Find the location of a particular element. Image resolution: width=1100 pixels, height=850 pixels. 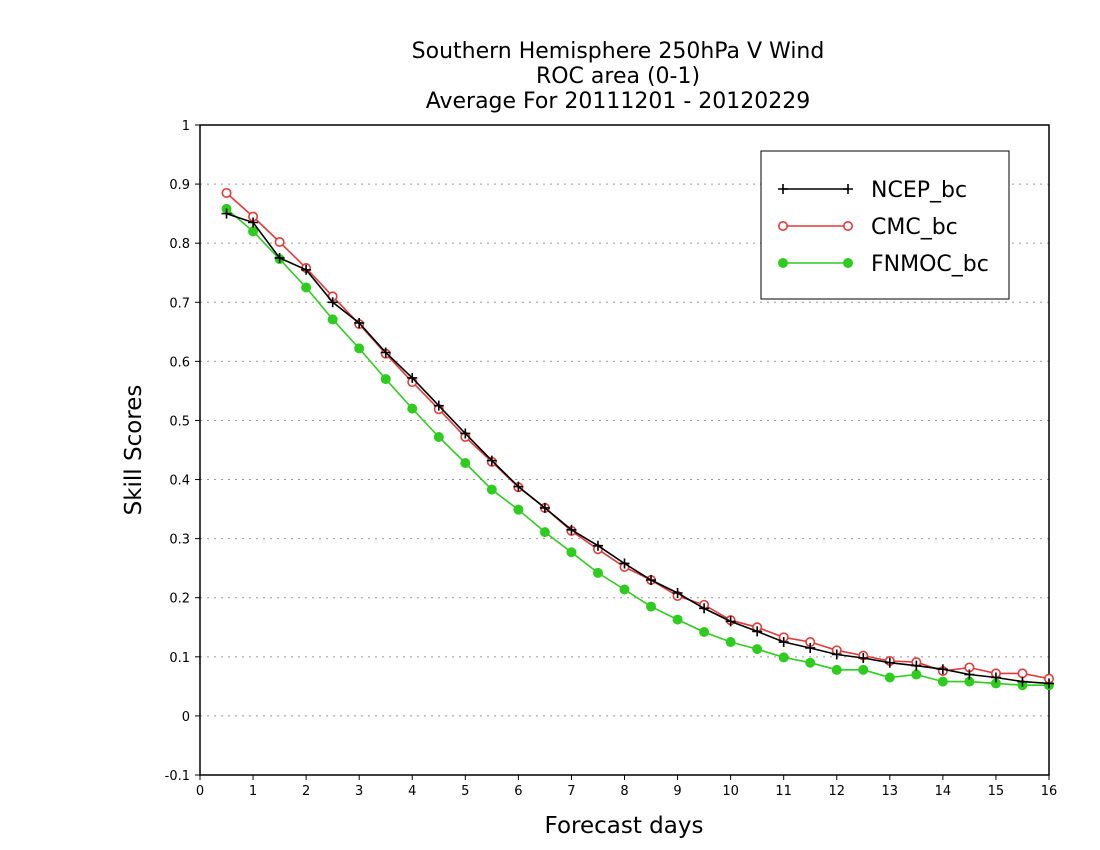

x-tick-label: 13 is located at coordinates (890, 791).